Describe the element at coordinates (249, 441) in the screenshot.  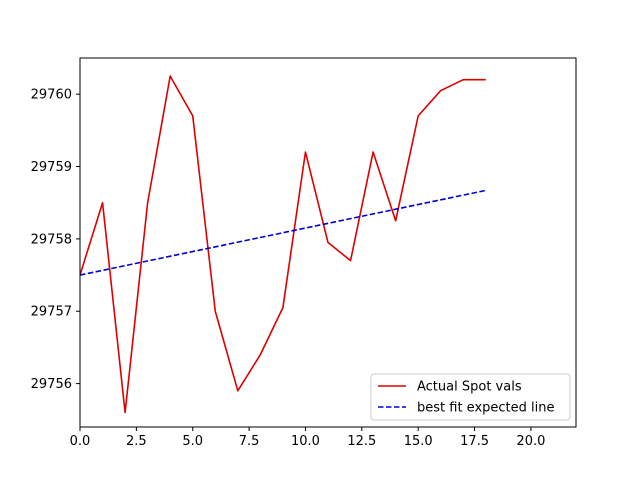
I see `x-tick-label: 7.5` at that location.